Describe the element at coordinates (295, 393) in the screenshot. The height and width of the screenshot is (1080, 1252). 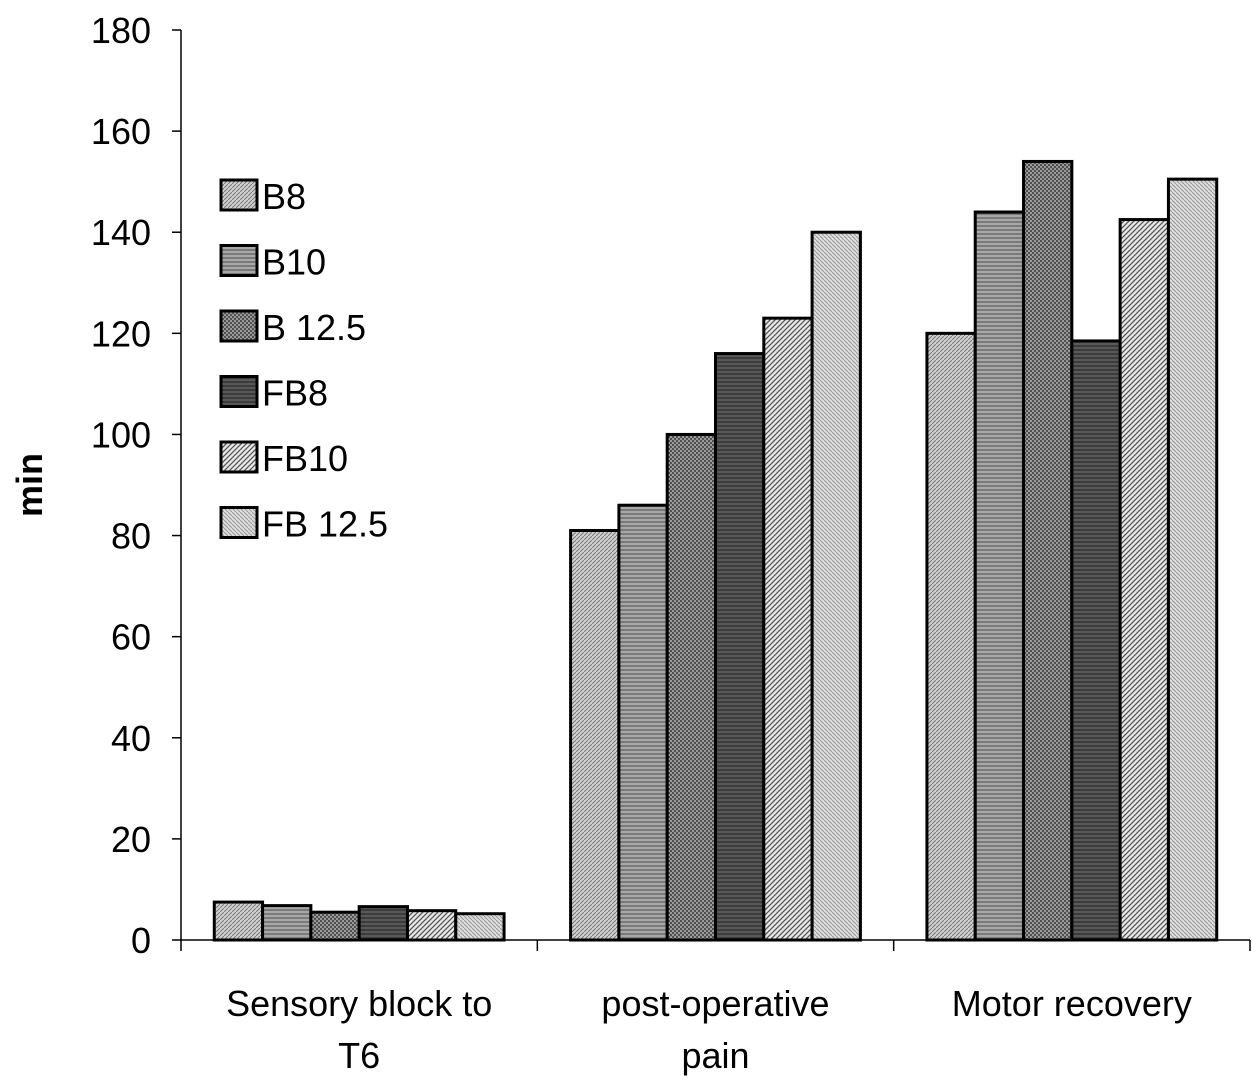
I see `legend-label: FB8` at that location.